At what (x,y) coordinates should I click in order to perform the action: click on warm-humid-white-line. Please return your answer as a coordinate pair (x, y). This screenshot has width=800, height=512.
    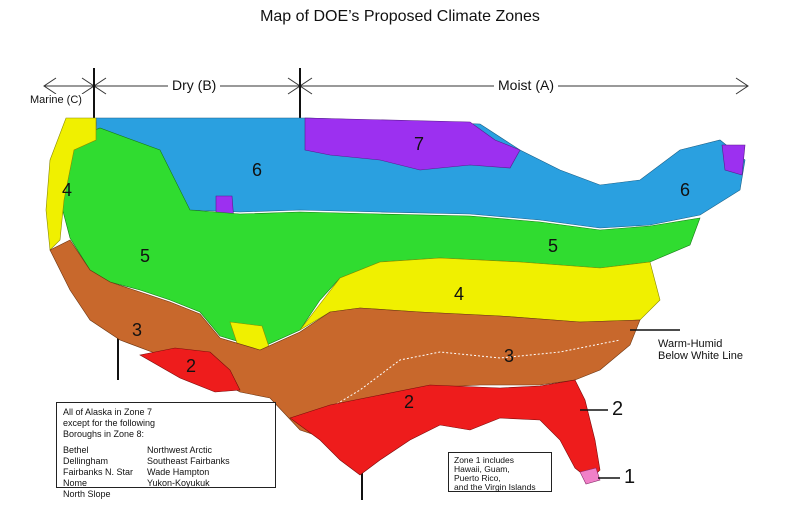
    Looking at the image, I should click on (475, 374).